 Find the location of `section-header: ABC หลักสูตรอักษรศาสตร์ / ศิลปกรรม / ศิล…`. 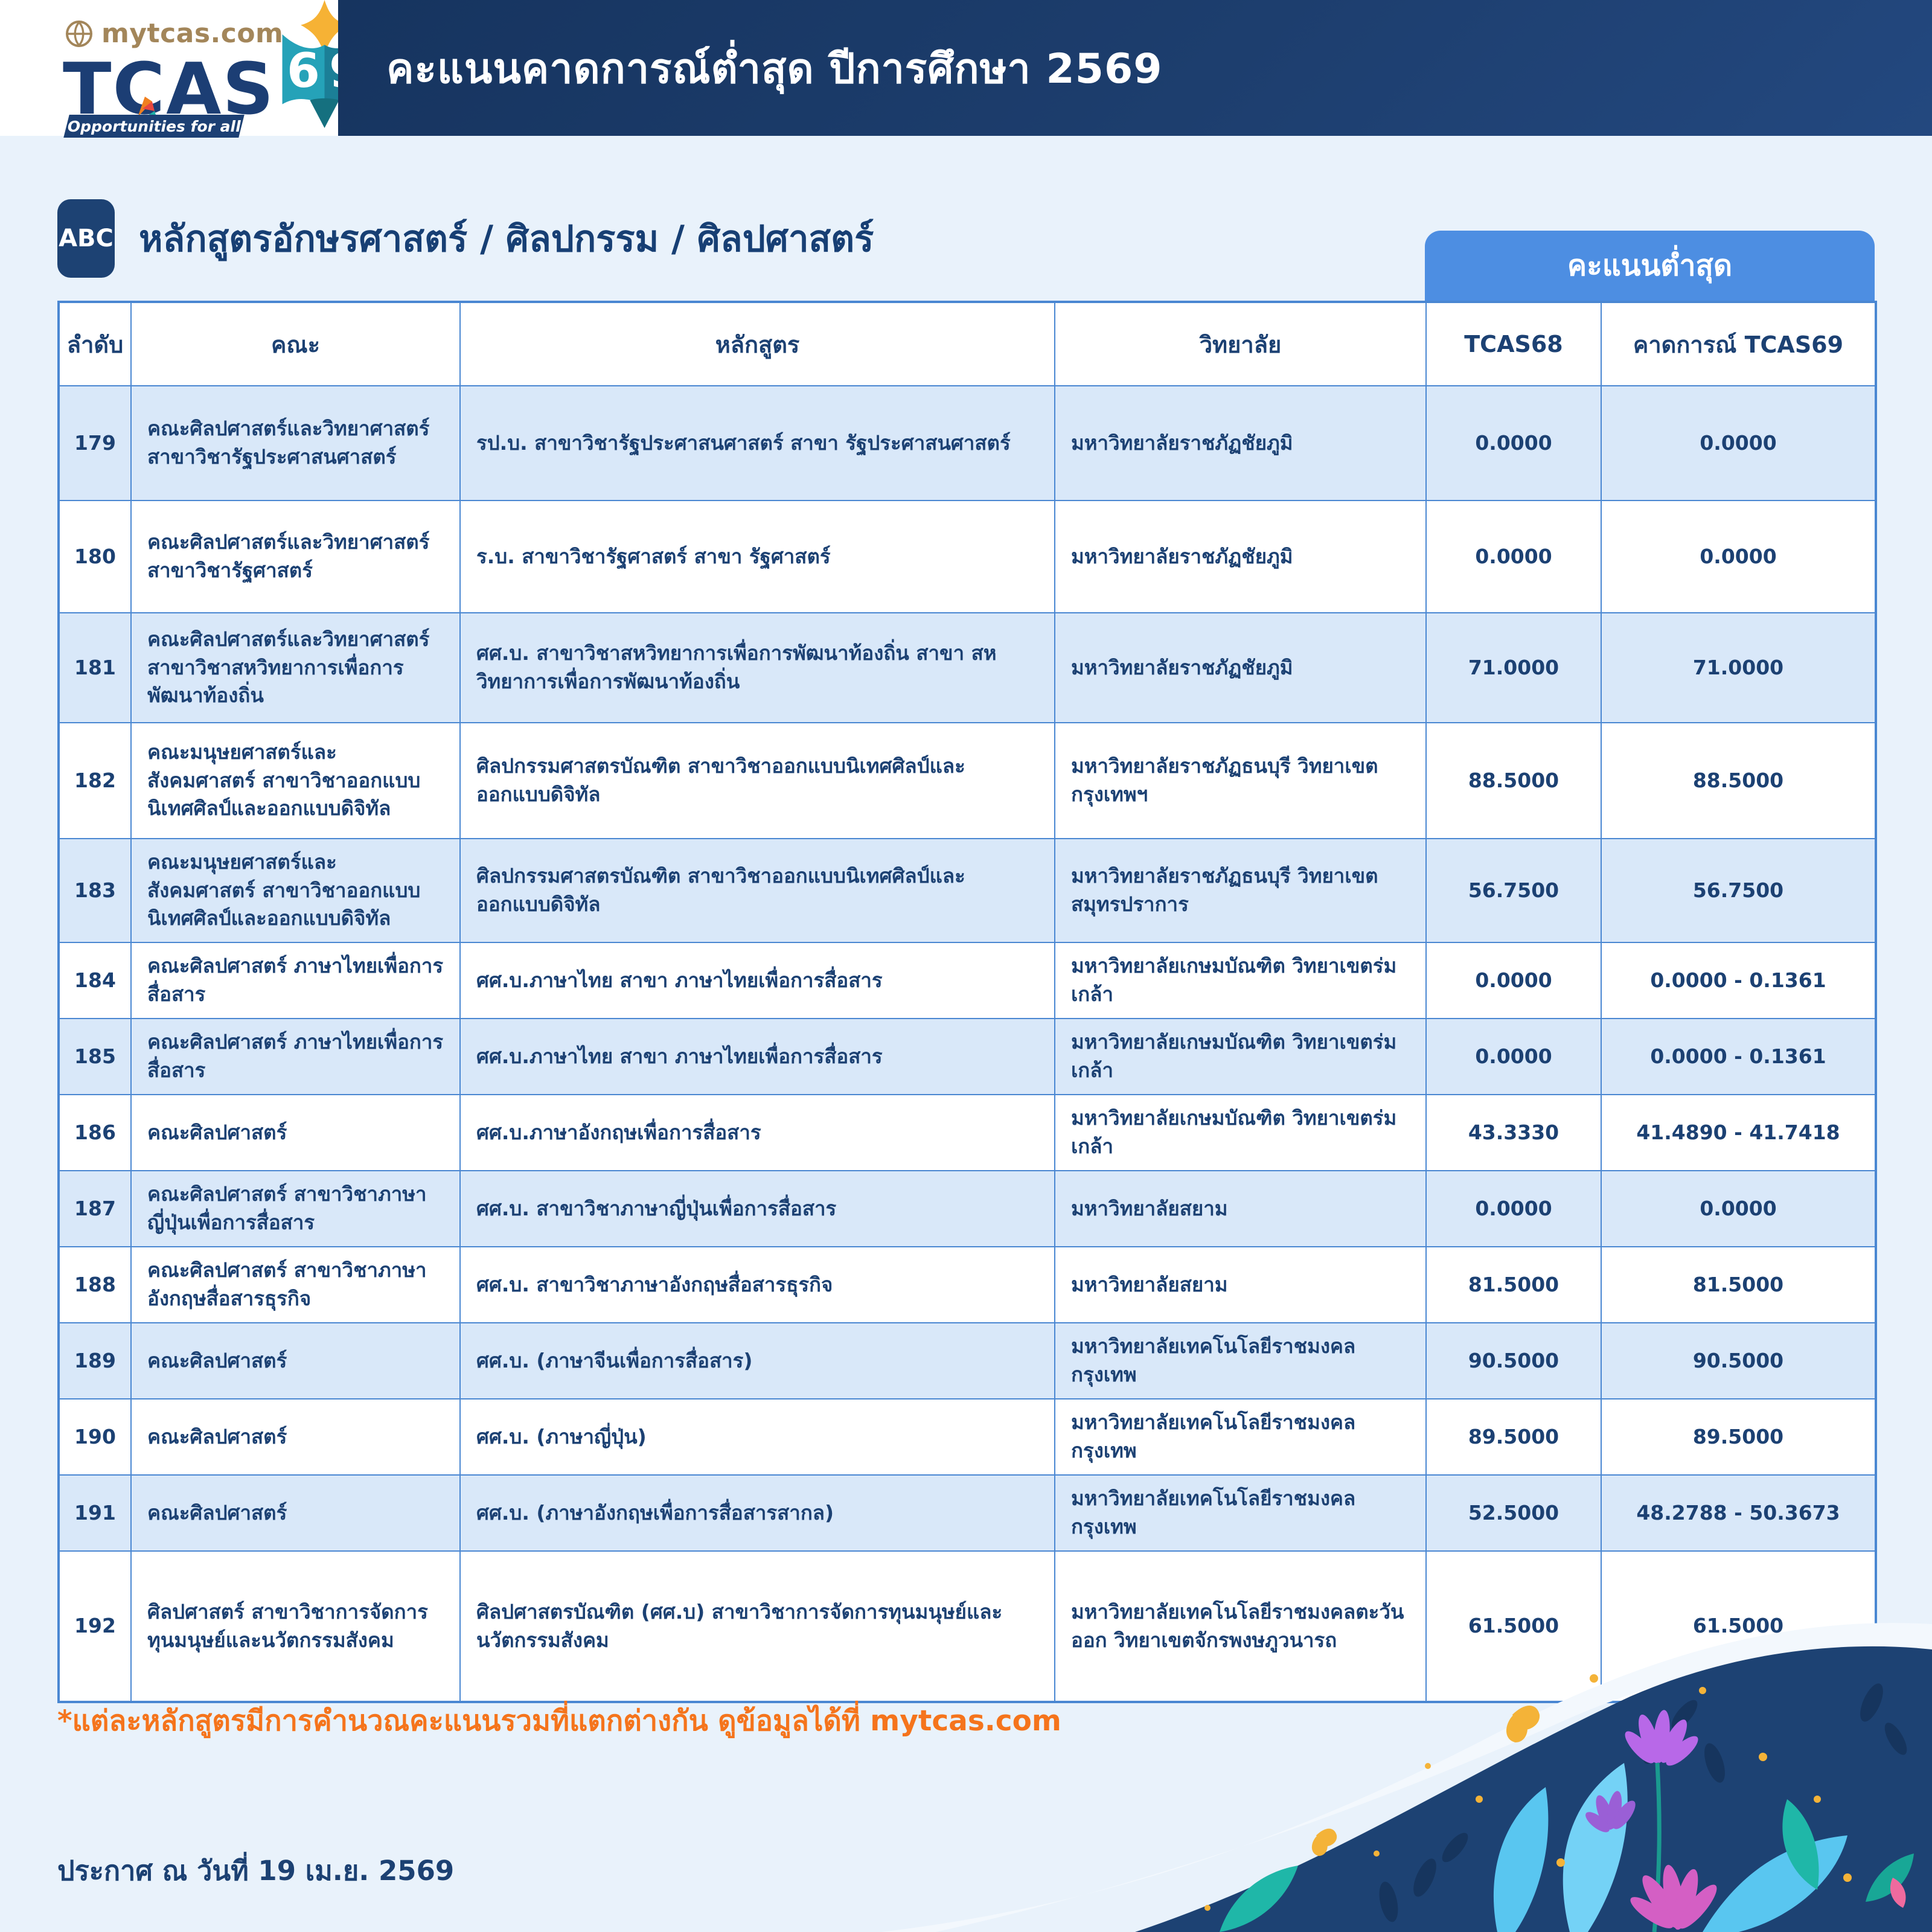

section-header: ABC หลักสูตรอักษรศาสตร์ / ศิลปกรรม / ศิล… is located at coordinates (466, 239).